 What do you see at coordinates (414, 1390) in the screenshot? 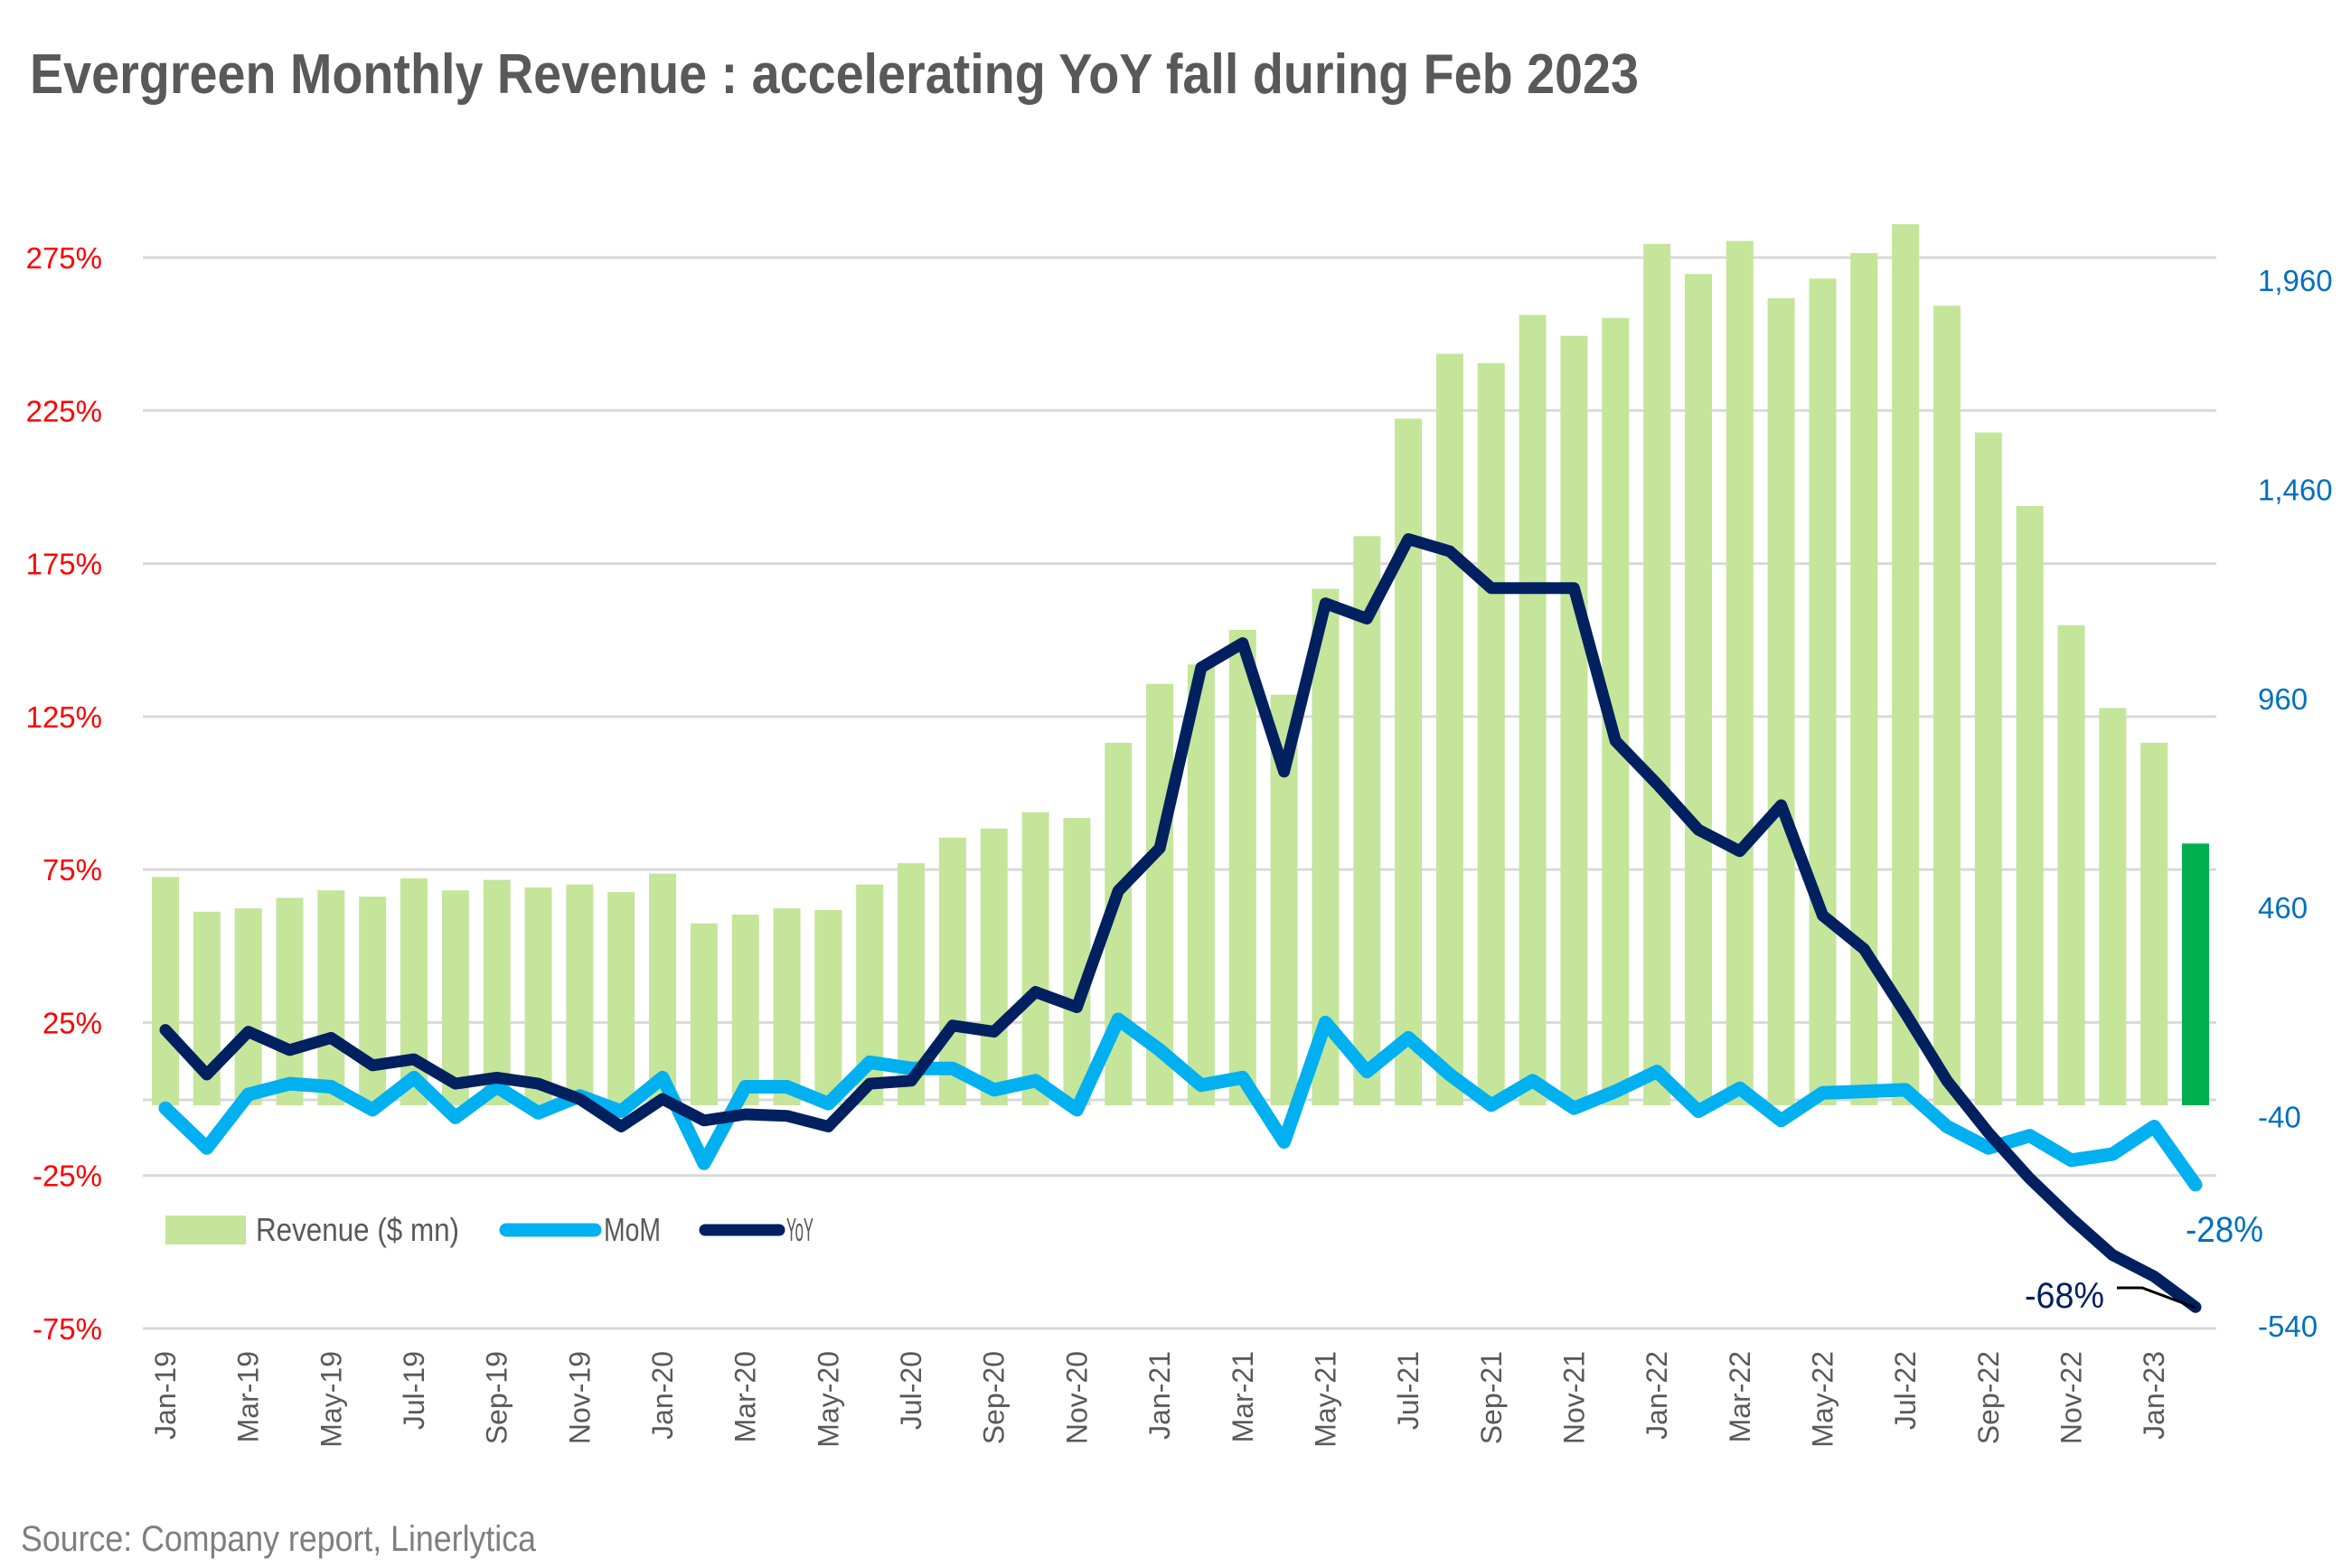
I see `x-tick-label: Jul-19` at bounding box center [414, 1390].